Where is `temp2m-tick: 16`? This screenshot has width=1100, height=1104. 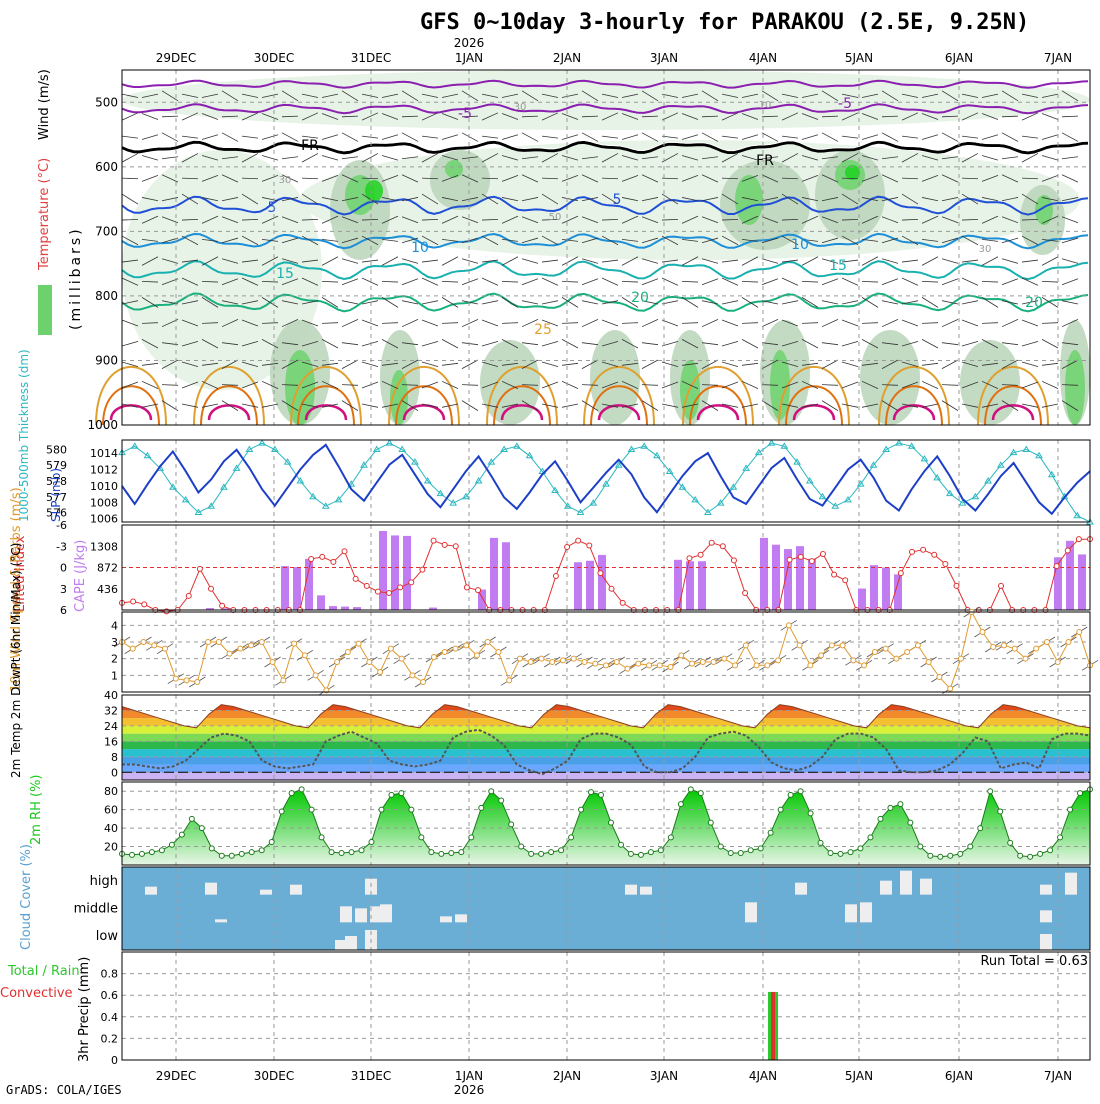
temp2m-tick: 16 is located at coordinates (111, 741).